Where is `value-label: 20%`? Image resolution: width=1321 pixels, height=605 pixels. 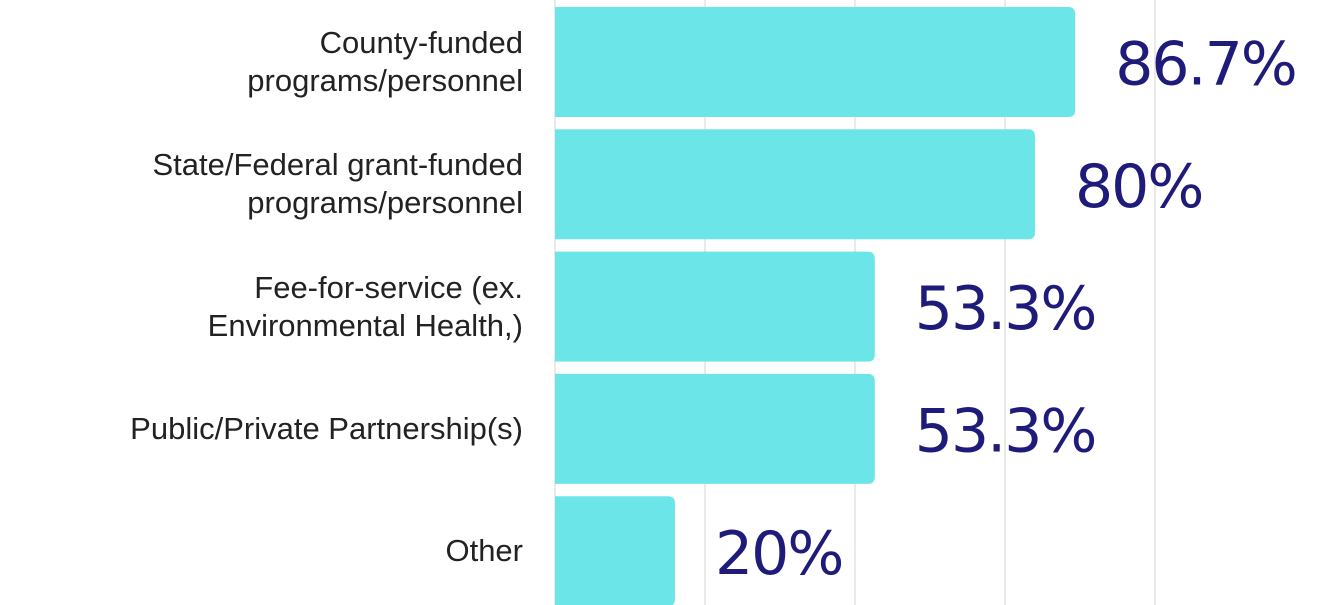
value-label: 20% is located at coordinates (778, 554).